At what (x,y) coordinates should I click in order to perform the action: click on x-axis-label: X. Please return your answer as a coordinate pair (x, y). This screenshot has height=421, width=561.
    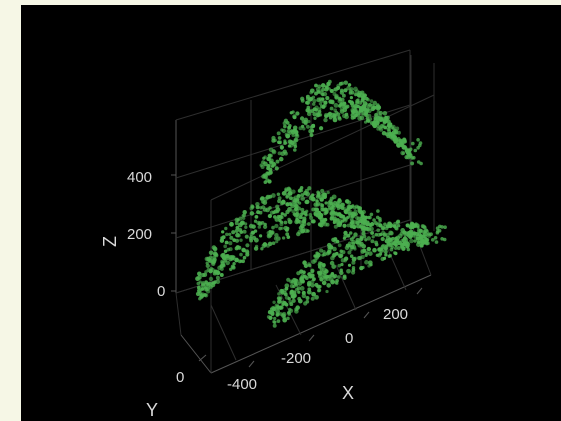
    Looking at the image, I should click on (348, 393).